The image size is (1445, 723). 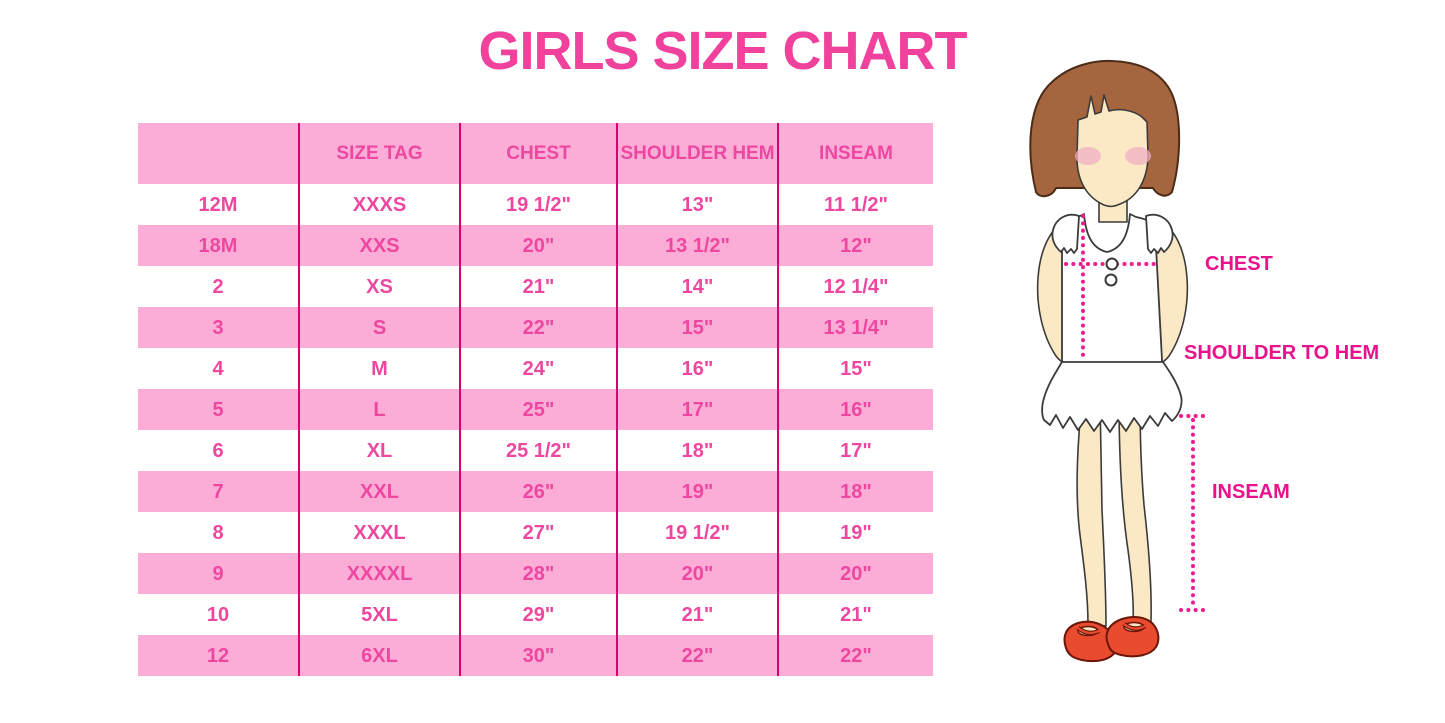 I want to click on shoulder-to-hem-label: SHOULDER TO HEM, so click(x=1282, y=353).